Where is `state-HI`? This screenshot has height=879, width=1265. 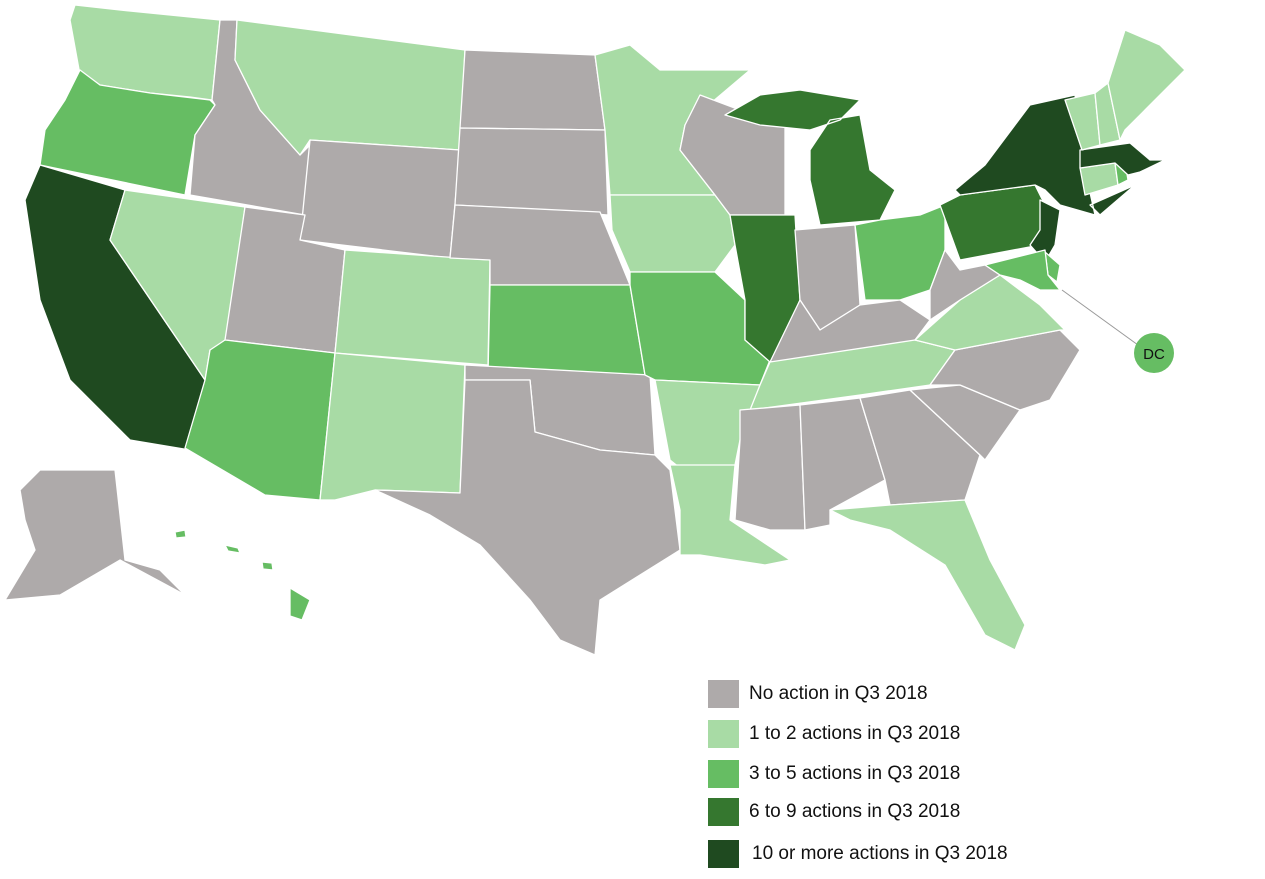
state-HI is located at coordinates (242, 575).